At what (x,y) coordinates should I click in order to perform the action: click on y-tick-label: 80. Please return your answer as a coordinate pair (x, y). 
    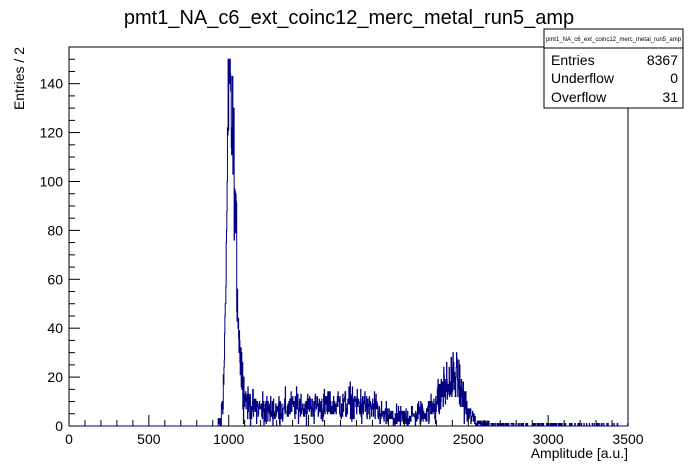
    Looking at the image, I should click on (55, 230).